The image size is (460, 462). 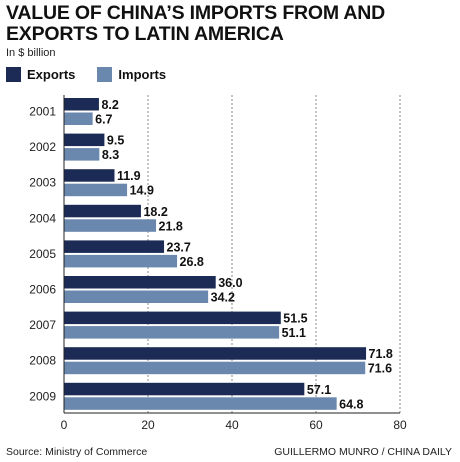 I want to click on x-tick-label: 60, so click(x=316, y=425).